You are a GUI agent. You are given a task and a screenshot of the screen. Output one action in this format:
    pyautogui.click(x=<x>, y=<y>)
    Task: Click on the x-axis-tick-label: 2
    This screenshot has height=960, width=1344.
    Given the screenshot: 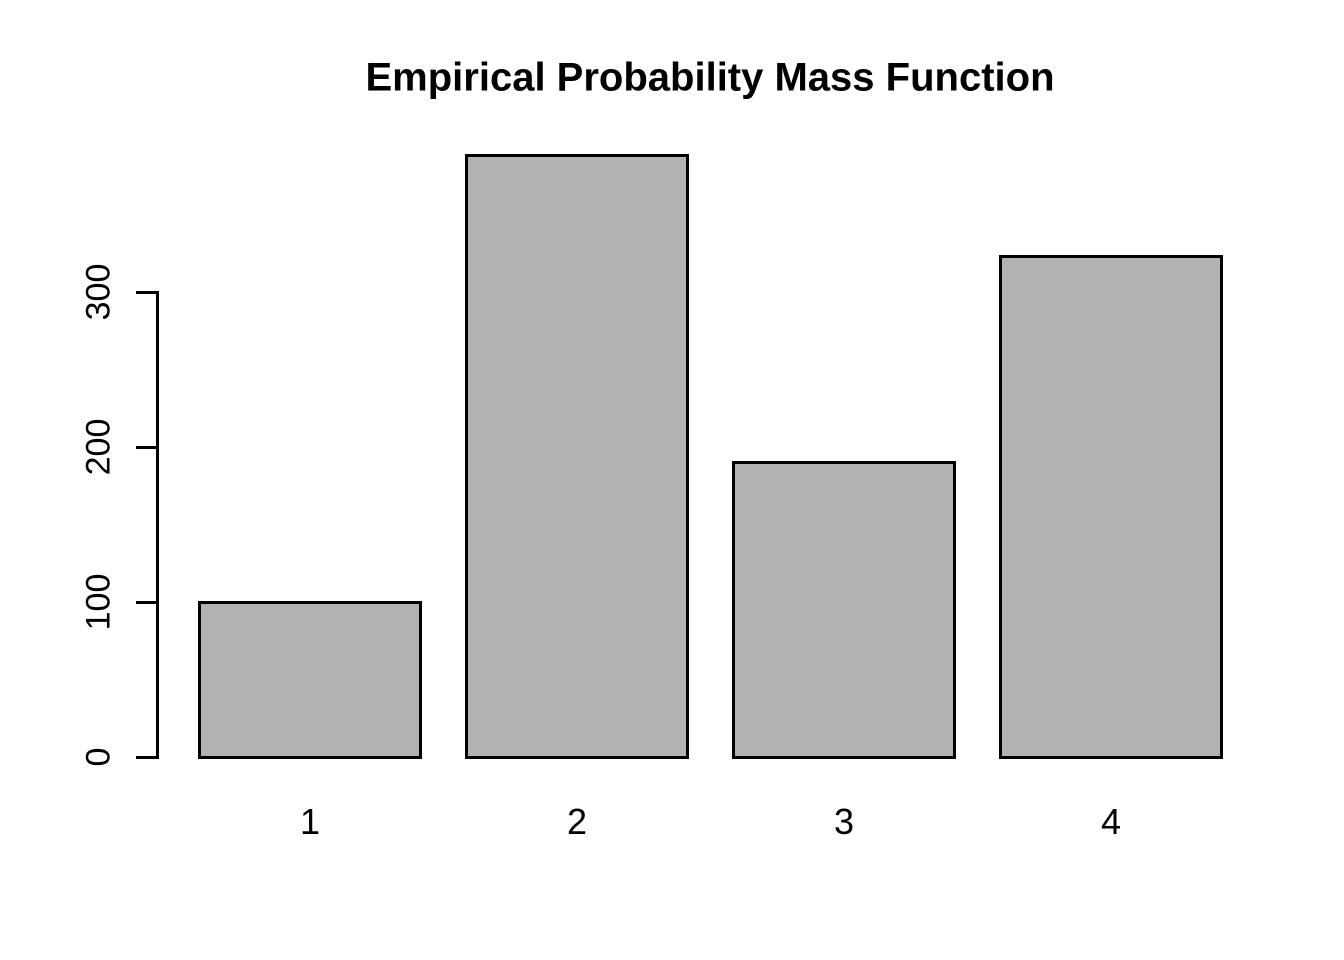 What is the action you would take?
    pyautogui.click(x=577, y=821)
    